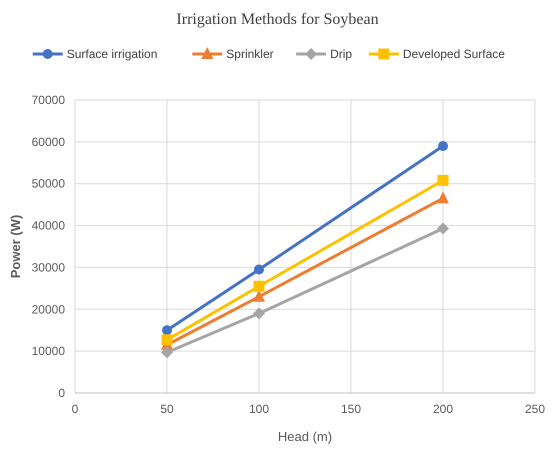 The image size is (555, 455). Describe the element at coordinates (305, 436) in the screenshot. I see `x-axis-title: Head (m)` at that location.